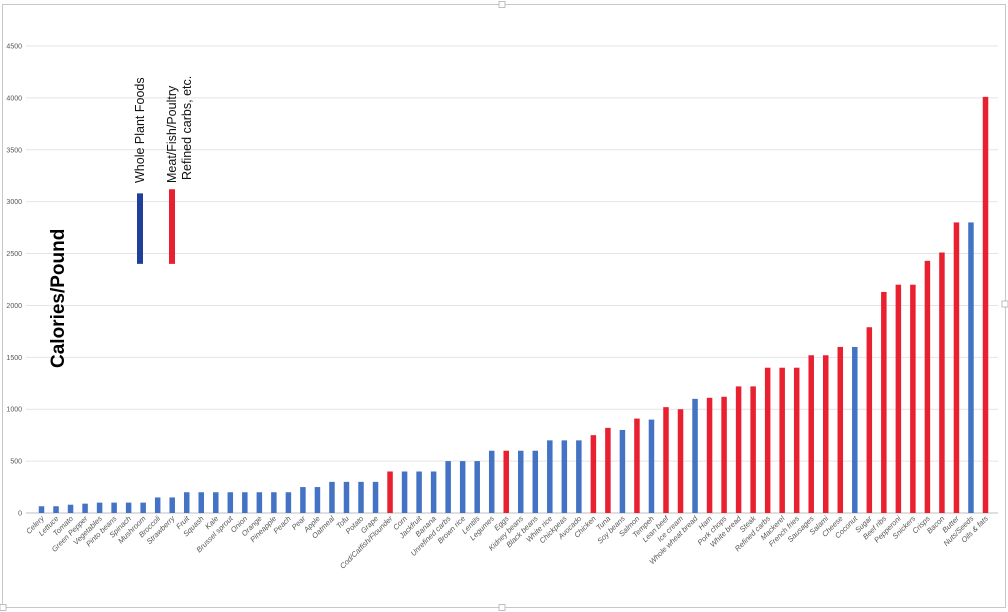 This screenshot has width=1008, height=612. I want to click on y-tick-label: 2500, so click(14, 254).